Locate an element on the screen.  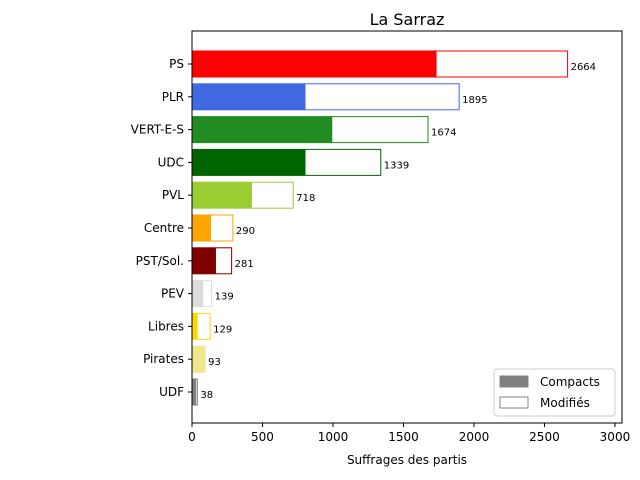
legend-label-1: Modifiés is located at coordinates (565, 403).